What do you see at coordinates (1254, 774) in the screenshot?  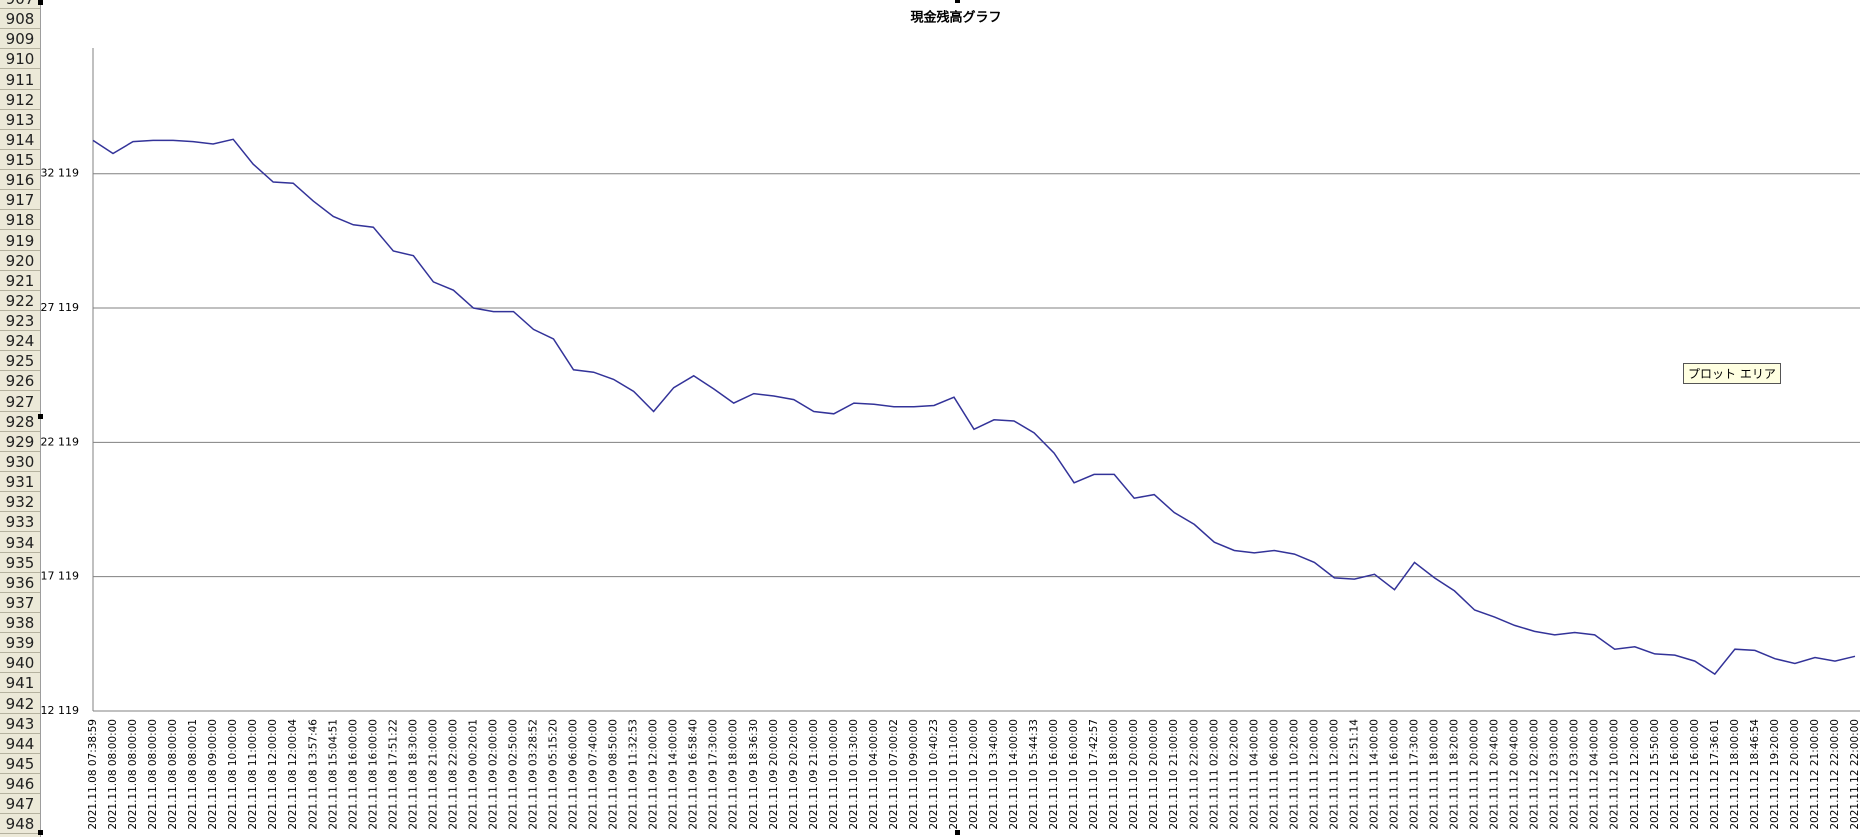 I see `x-tick-label: 2021.11.11 04:00:00` at bounding box center [1254, 774].